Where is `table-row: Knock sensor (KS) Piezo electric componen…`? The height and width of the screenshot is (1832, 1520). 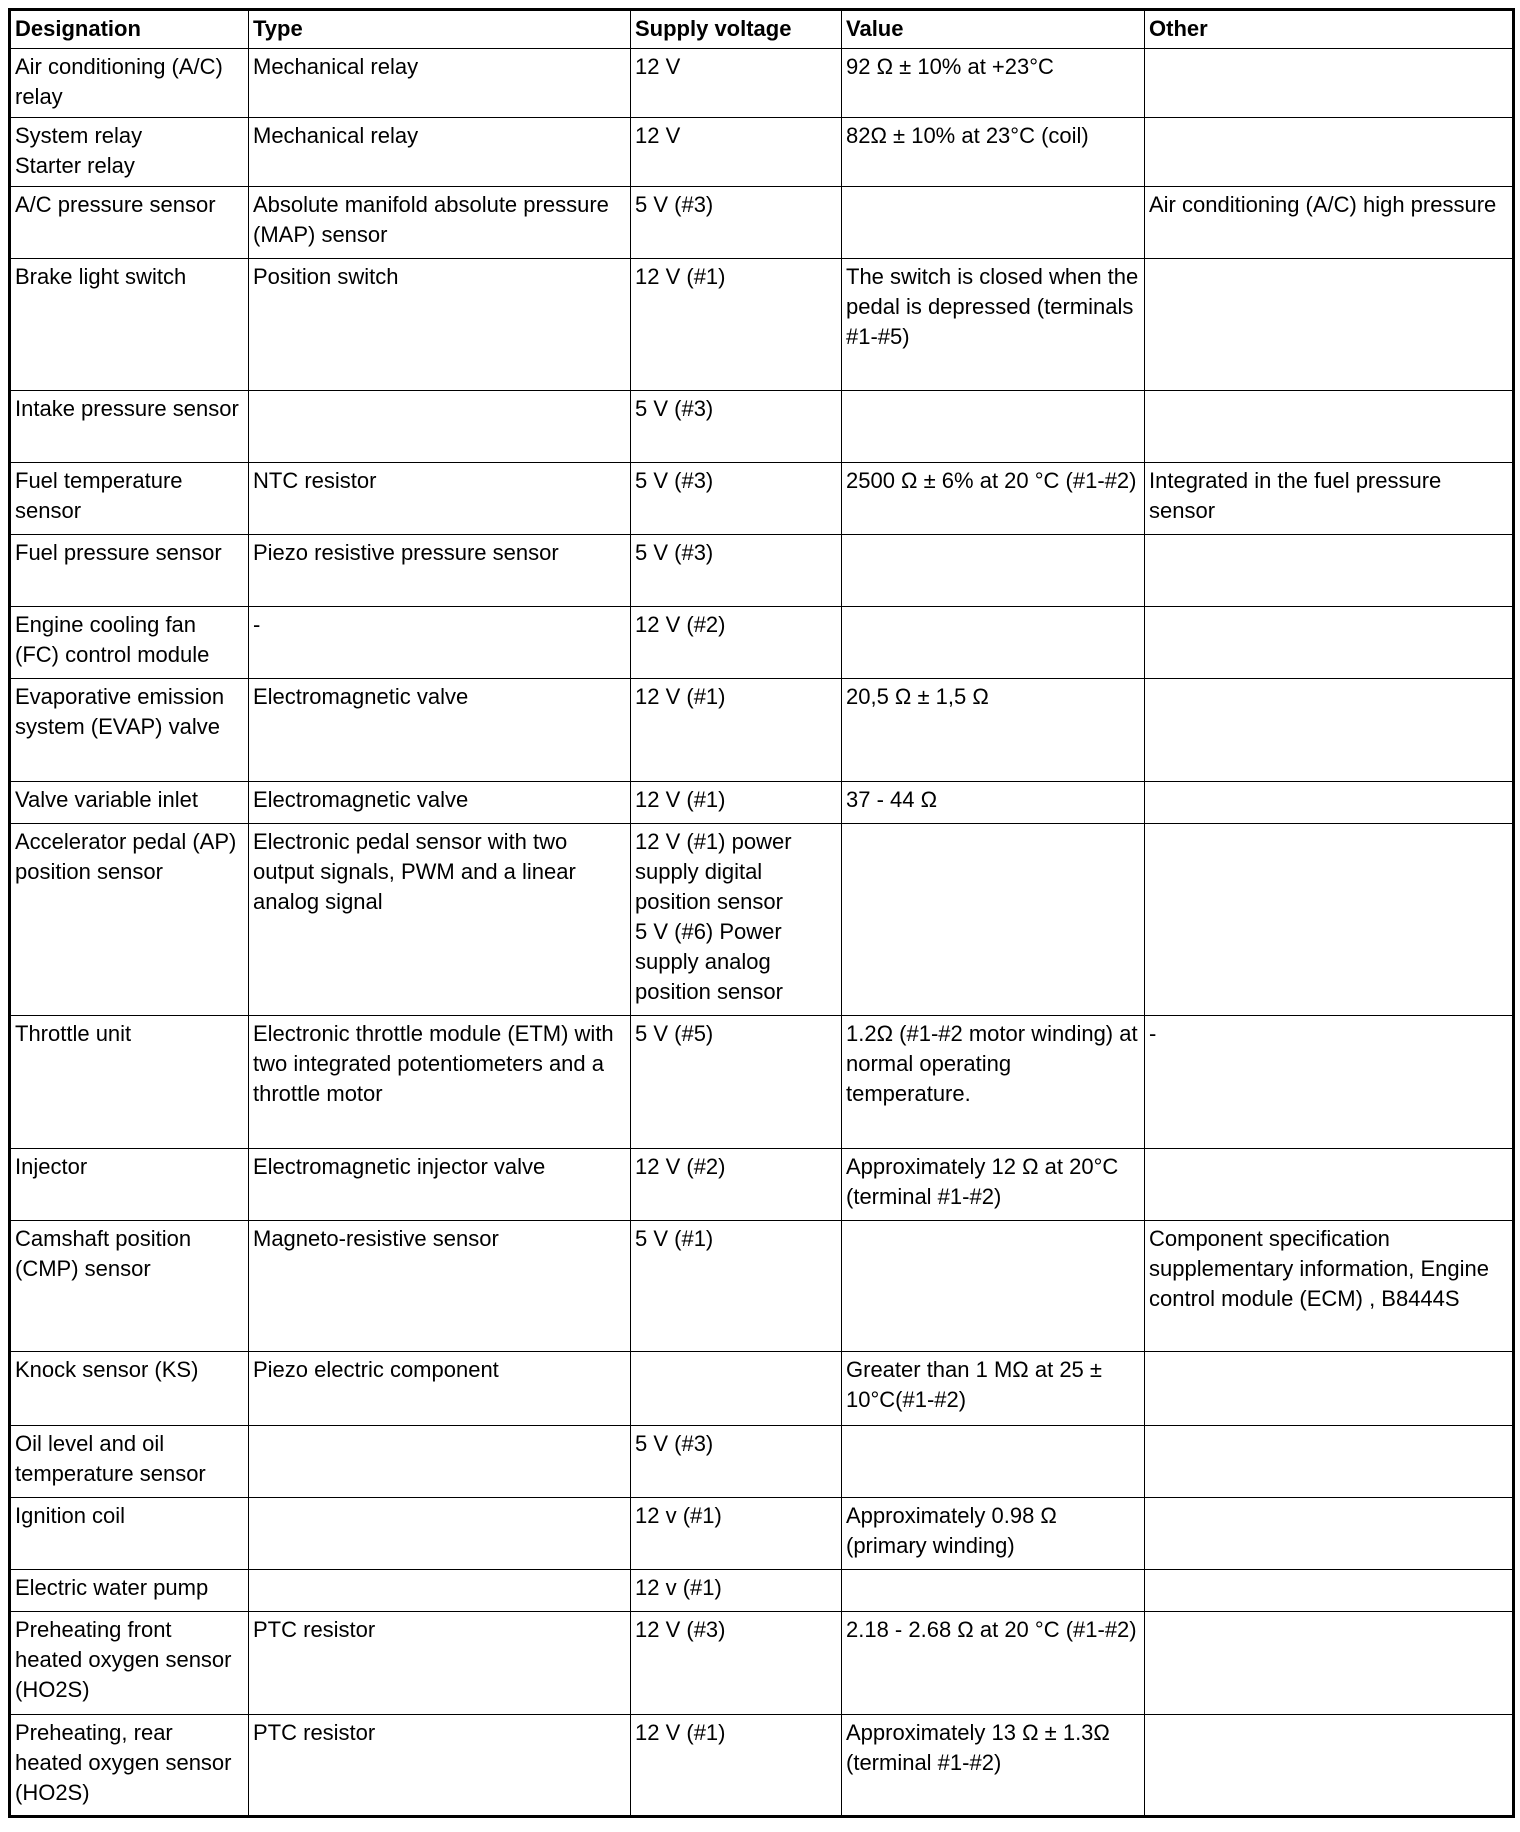
table-row: Knock sensor (KS) Piezo electric componen… is located at coordinates (761, 1388).